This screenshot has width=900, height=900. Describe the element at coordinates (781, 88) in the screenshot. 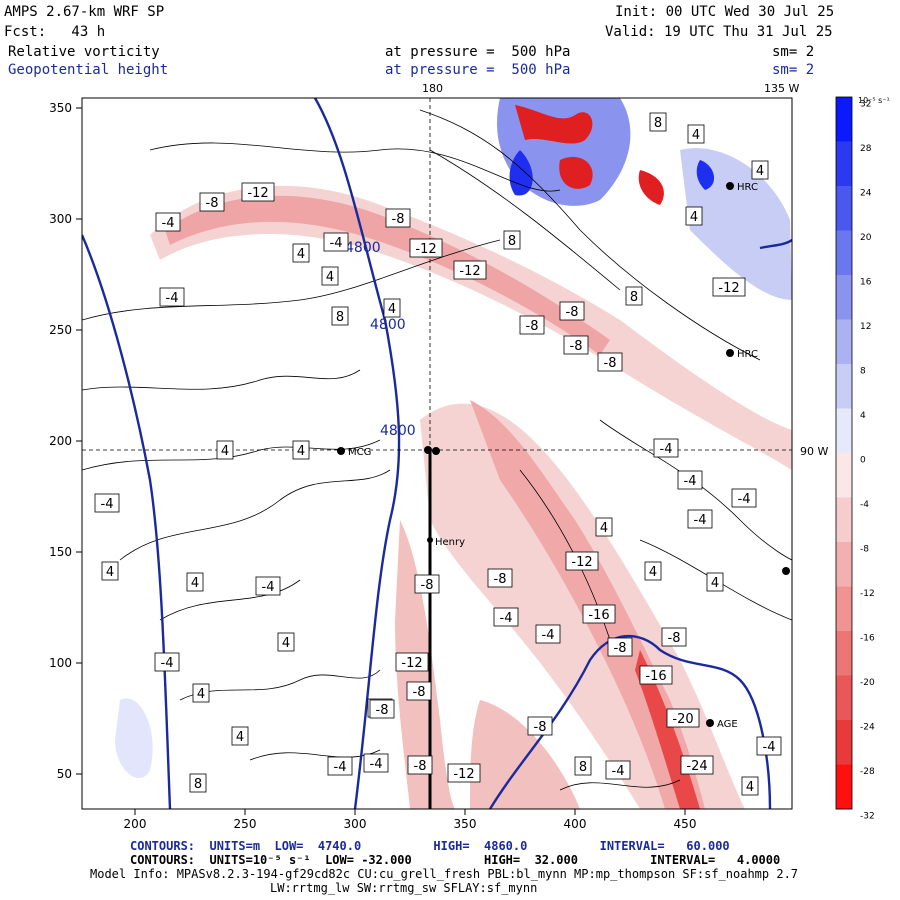

I see `lon-label-135w: 135 W` at that location.